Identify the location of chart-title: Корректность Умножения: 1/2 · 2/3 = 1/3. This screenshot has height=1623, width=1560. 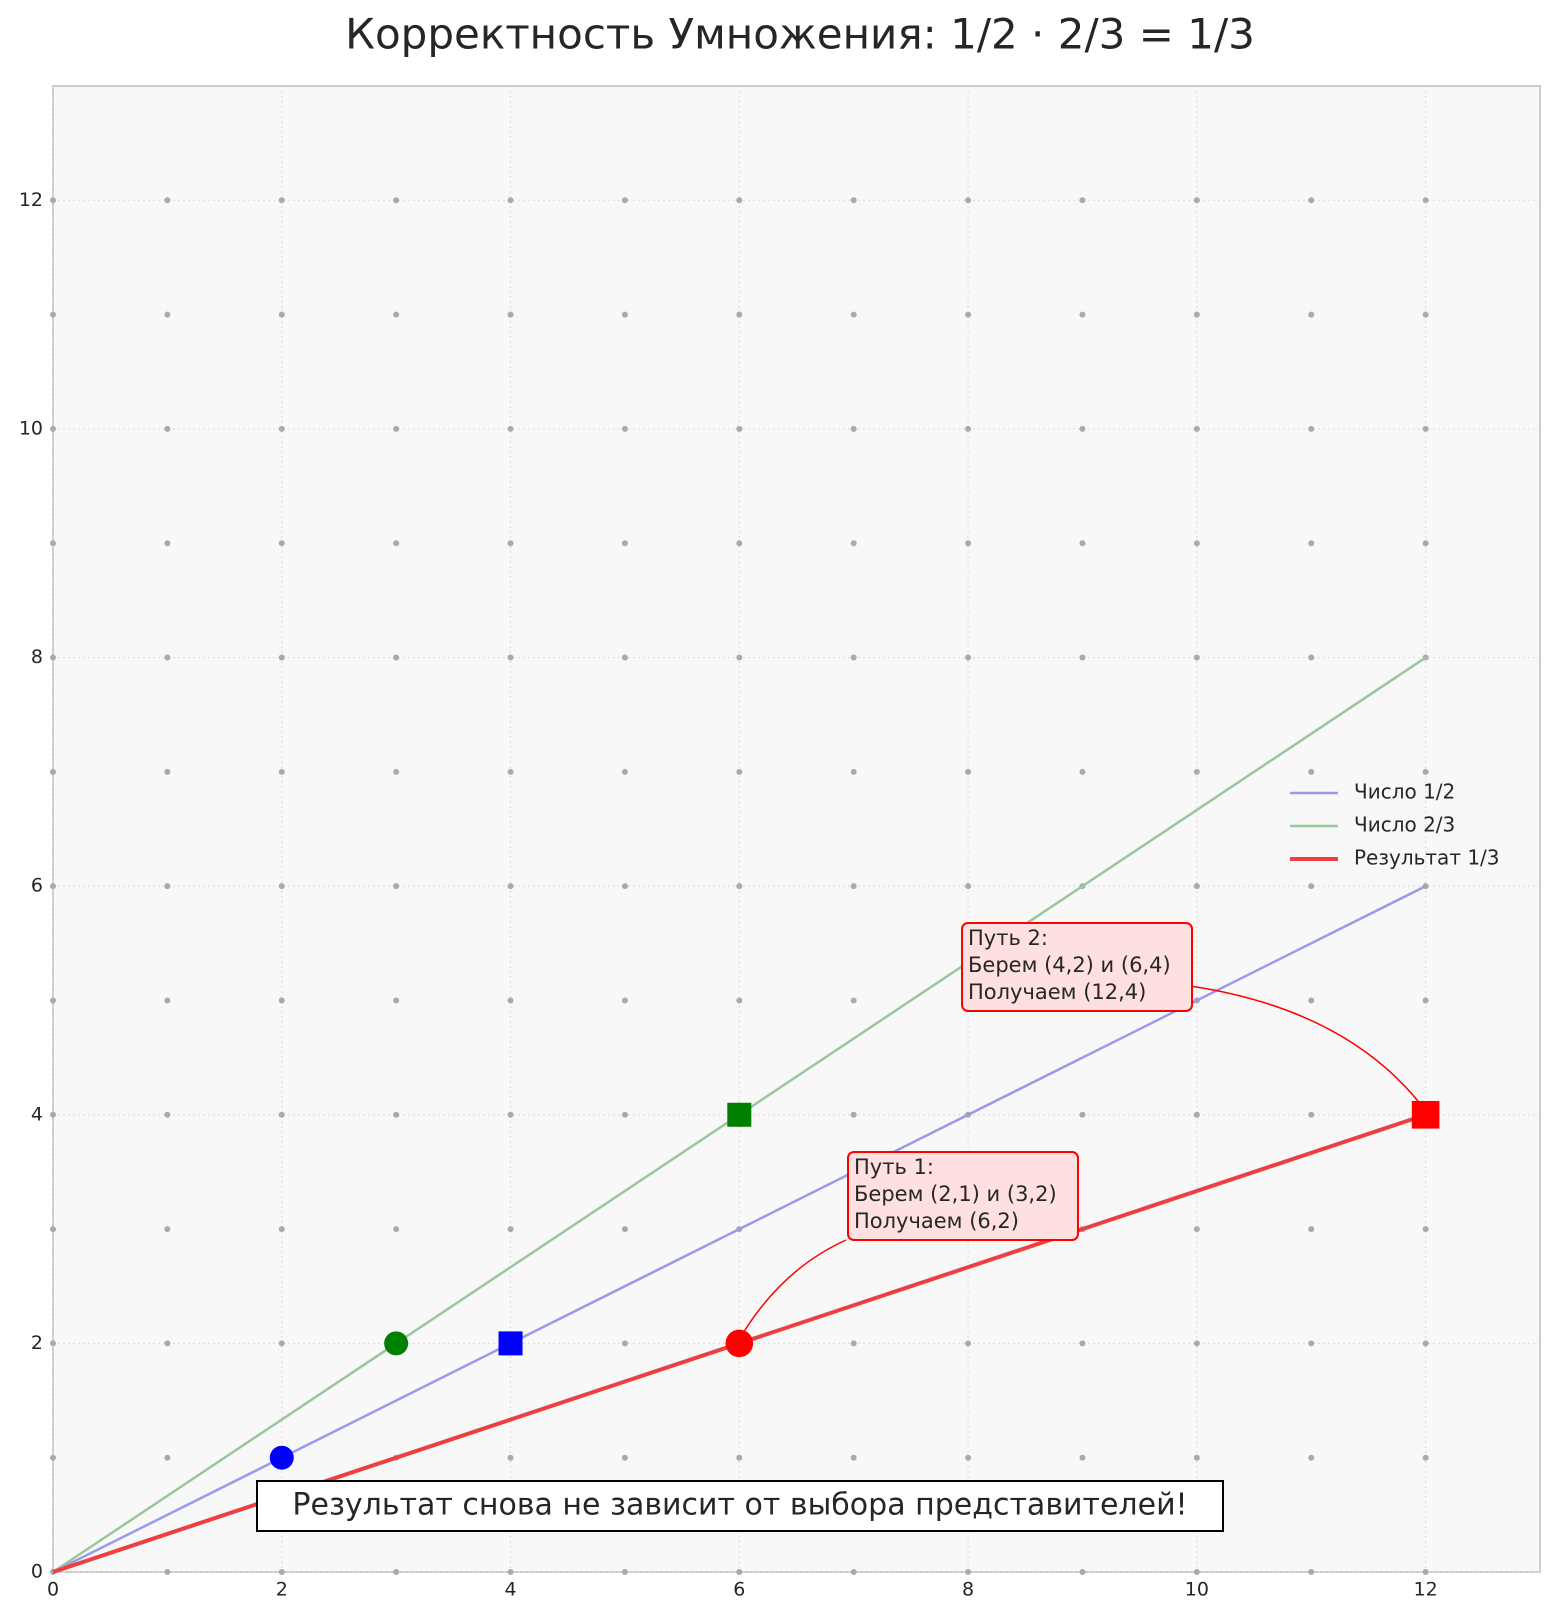
(800, 34).